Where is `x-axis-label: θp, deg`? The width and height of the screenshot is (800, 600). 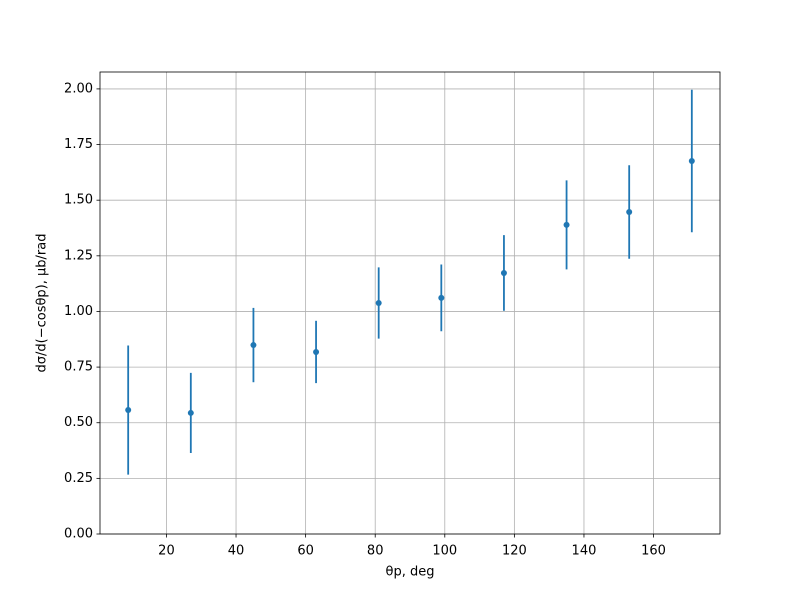
x-axis-label: θp, deg is located at coordinates (410, 572).